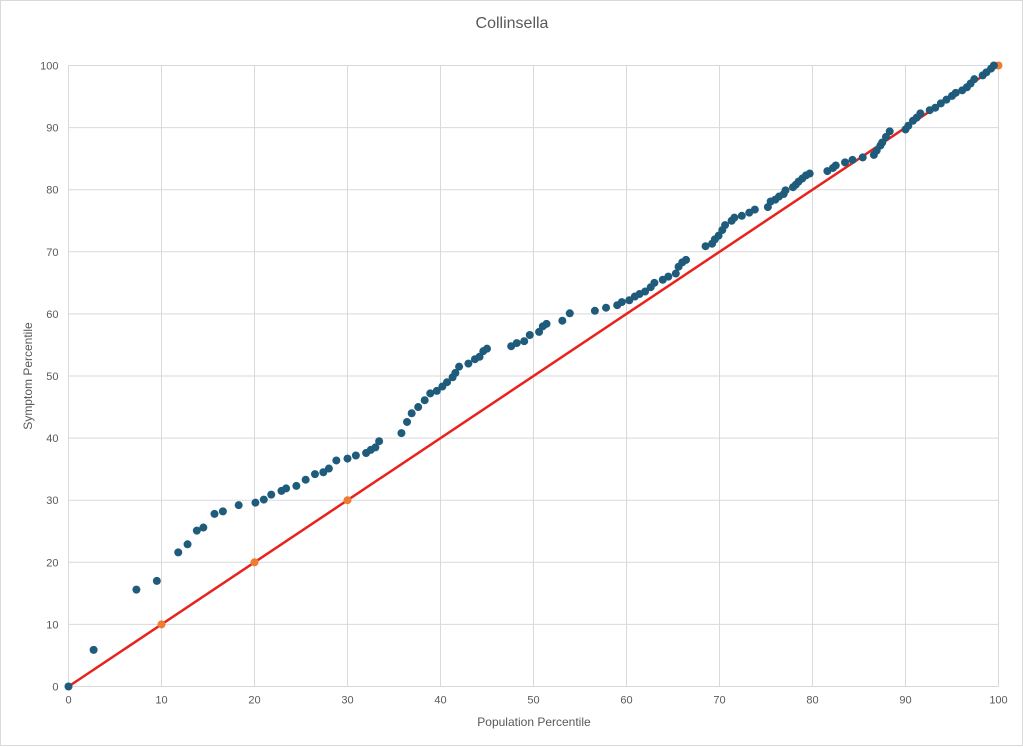 The width and height of the screenshot is (1023, 747). Describe the element at coordinates (534, 722) in the screenshot. I see `x-axis-label: Population Percentile` at that location.